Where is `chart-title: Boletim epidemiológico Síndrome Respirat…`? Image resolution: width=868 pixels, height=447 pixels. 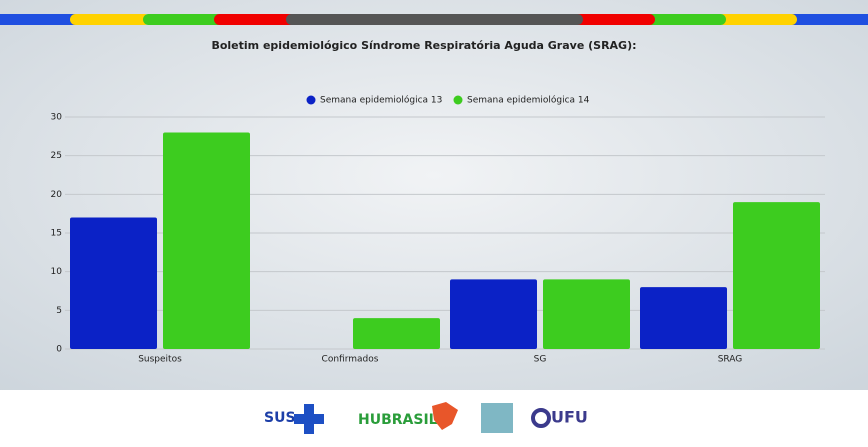
chart-title: Boletim epidemiológico Síndrome Respirat… is located at coordinates (423, 45).